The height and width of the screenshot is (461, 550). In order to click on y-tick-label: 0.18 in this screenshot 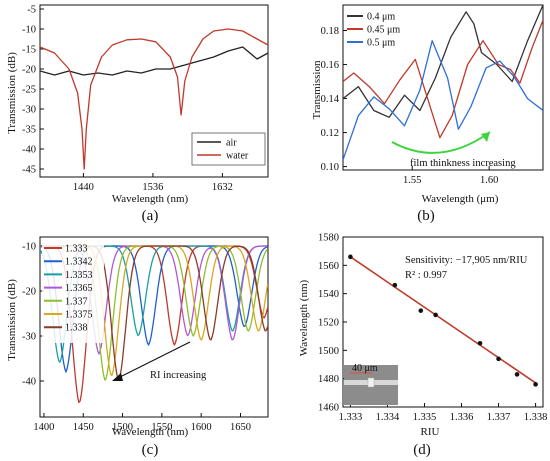, I will do `click(330, 31)`.